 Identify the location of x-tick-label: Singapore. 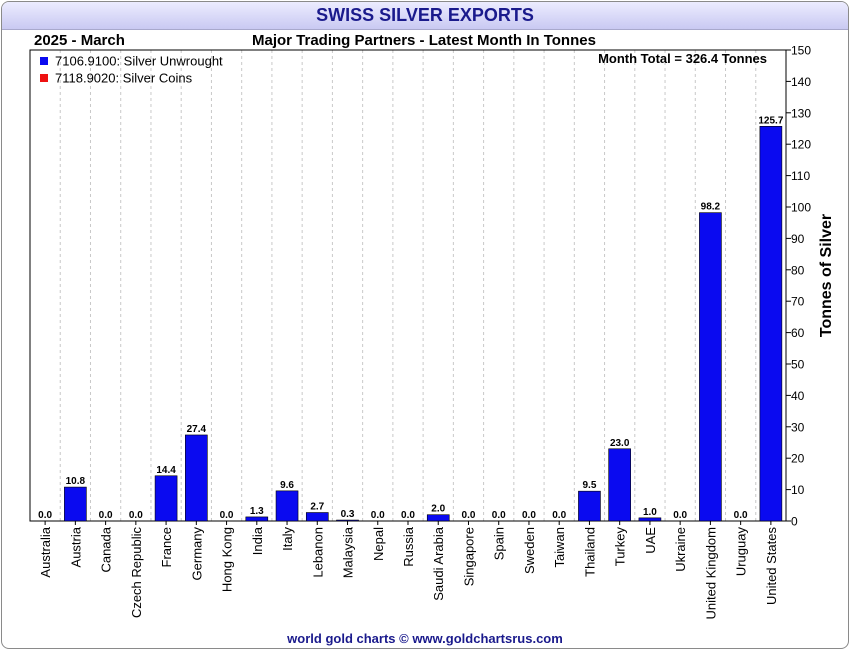
(468, 556).